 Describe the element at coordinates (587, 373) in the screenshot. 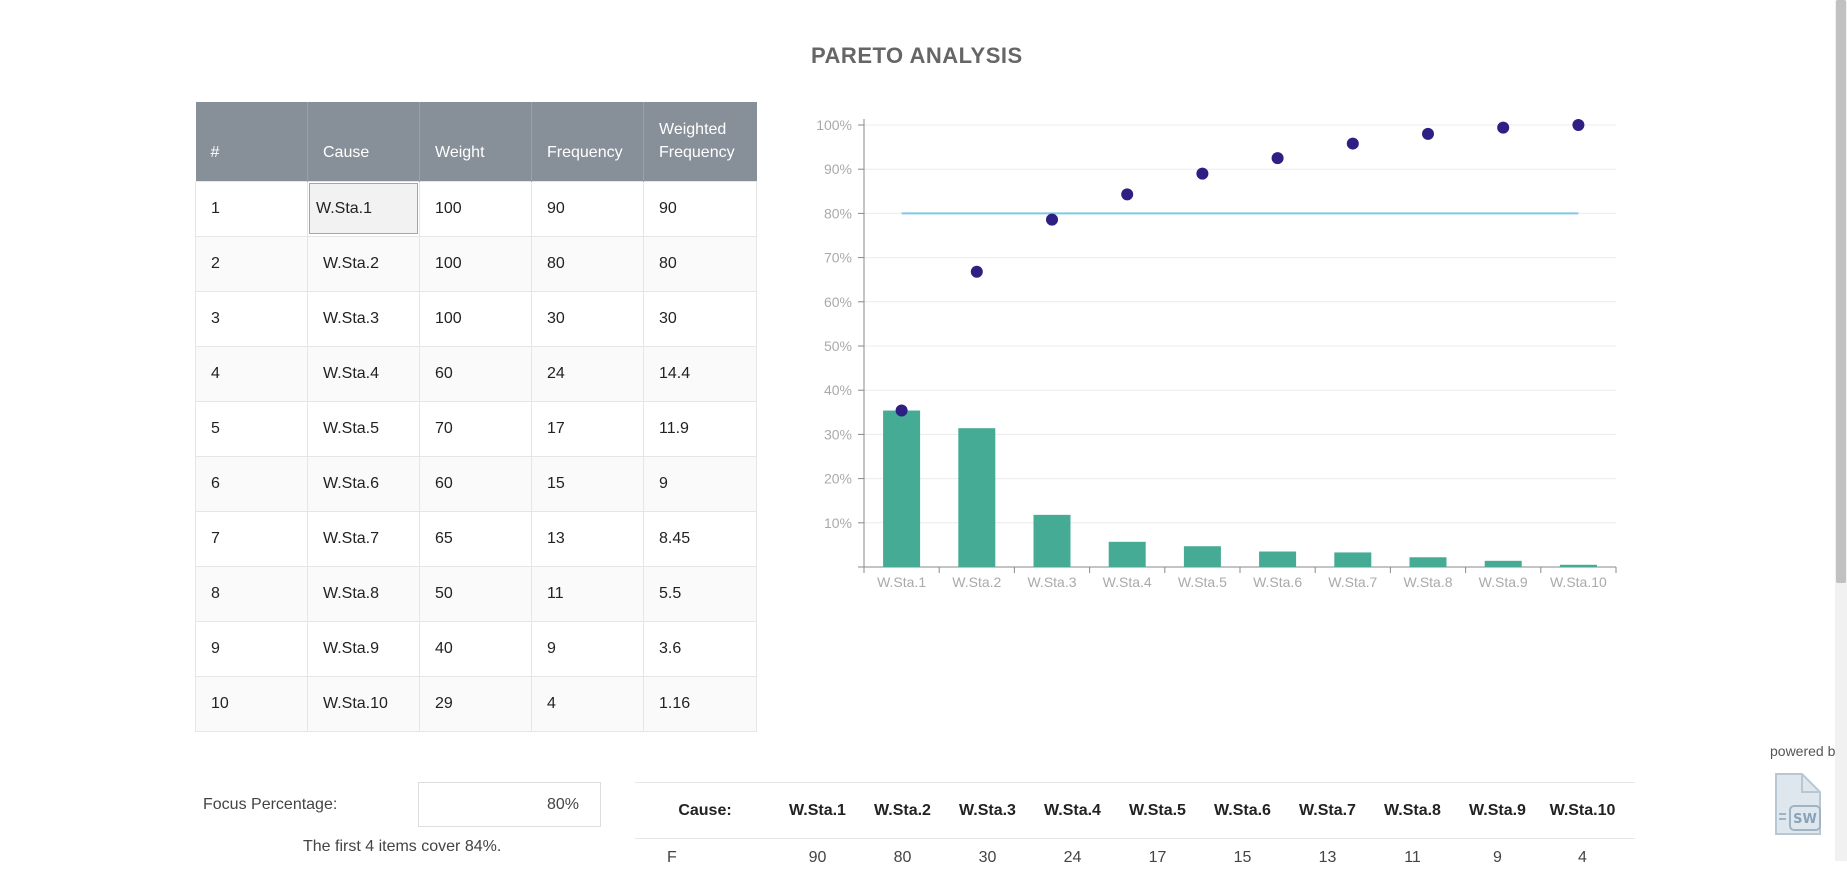

I see `cell-frequency: 24` at that location.